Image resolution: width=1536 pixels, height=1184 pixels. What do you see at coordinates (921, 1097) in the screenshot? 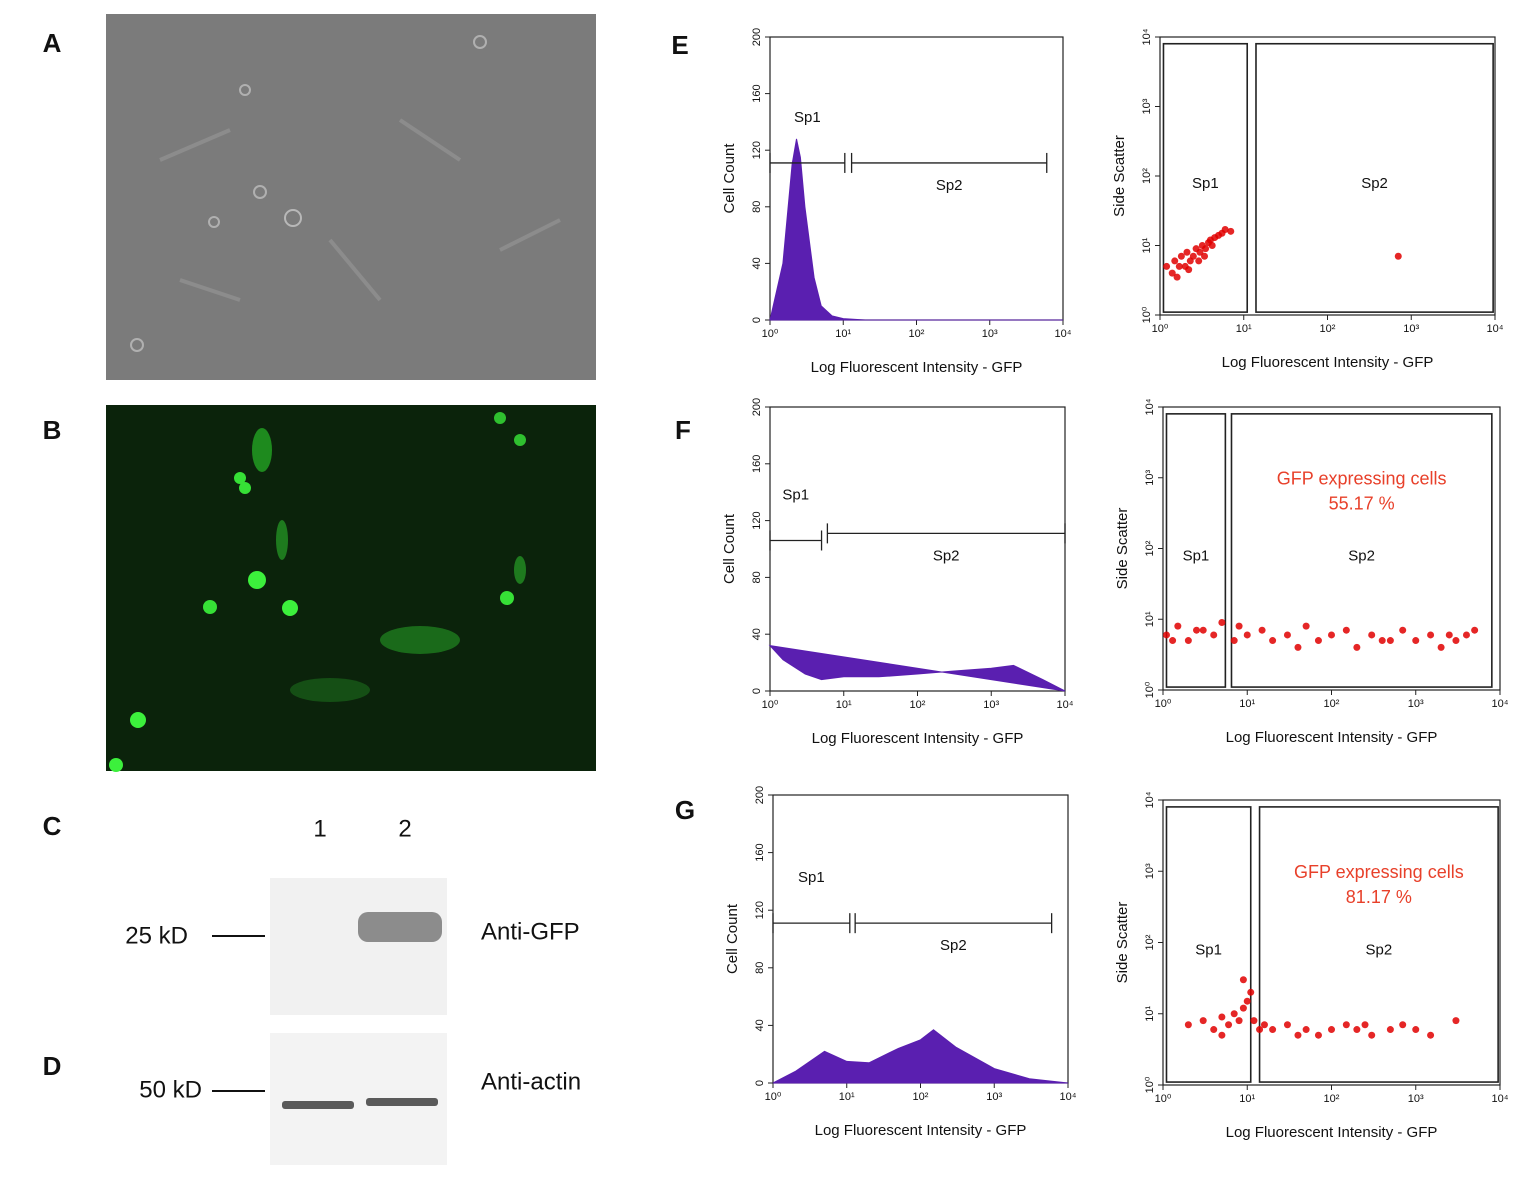
I see `x-tick-label: 10²` at bounding box center [921, 1097].